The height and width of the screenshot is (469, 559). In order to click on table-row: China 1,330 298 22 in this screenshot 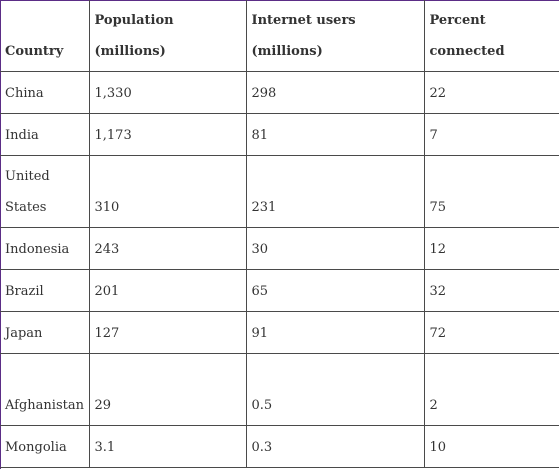, I will do `click(279, 92)`.